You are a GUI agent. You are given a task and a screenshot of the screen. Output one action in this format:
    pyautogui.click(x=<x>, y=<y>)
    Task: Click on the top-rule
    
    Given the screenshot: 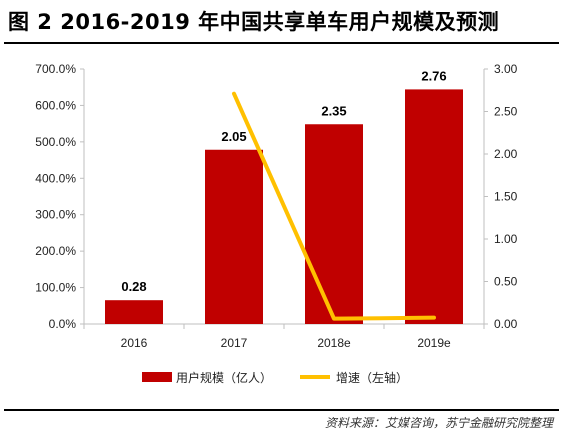 What is the action you would take?
    pyautogui.click(x=281, y=43)
    